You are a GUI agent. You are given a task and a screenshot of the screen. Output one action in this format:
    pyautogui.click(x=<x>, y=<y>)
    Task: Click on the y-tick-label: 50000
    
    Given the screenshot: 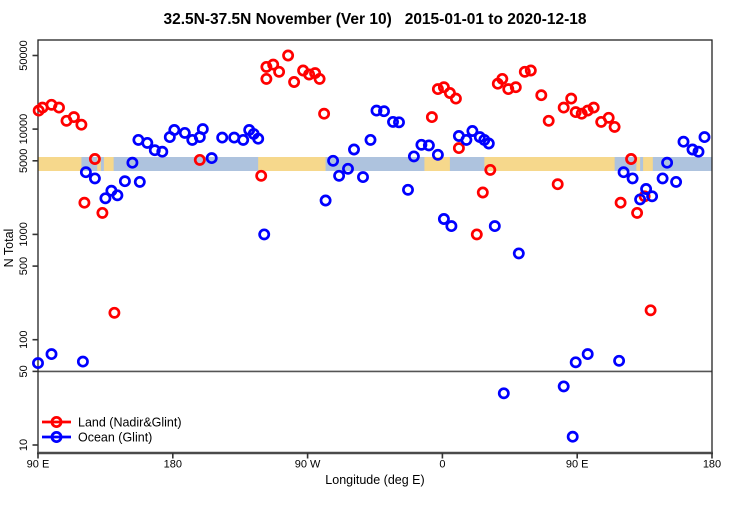 What is the action you would take?
    pyautogui.click(x=24, y=55)
    